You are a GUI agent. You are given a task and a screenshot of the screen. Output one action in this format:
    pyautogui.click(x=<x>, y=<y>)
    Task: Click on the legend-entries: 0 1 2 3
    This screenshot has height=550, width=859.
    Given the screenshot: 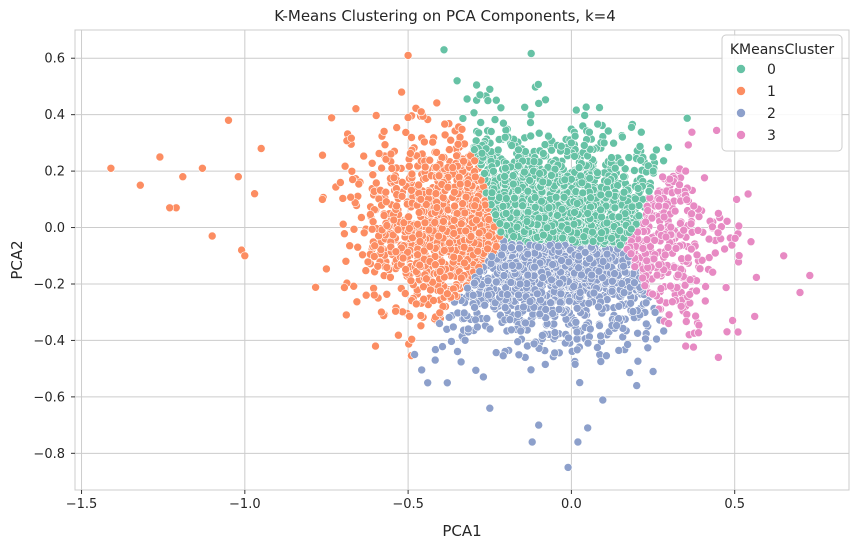 What is the action you would take?
    pyautogui.click(x=756, y=103)
    